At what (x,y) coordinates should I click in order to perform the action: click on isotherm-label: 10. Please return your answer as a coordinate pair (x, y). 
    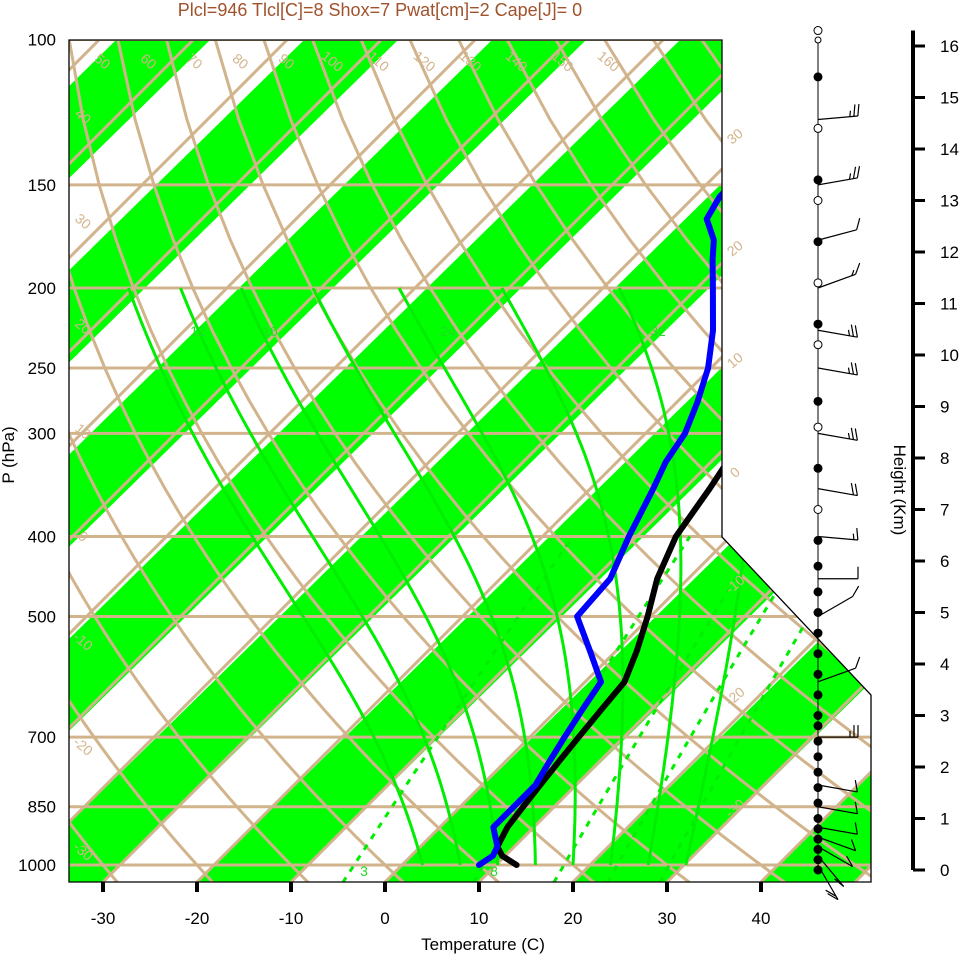
    Looking at the image, I should click on (735, 360).